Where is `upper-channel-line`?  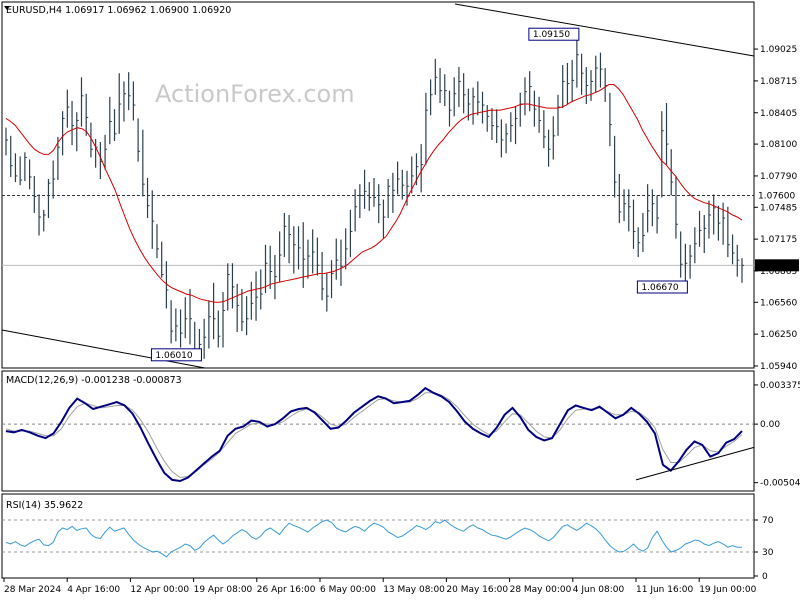
upper-channel-line is located at coordinates (604, 30).